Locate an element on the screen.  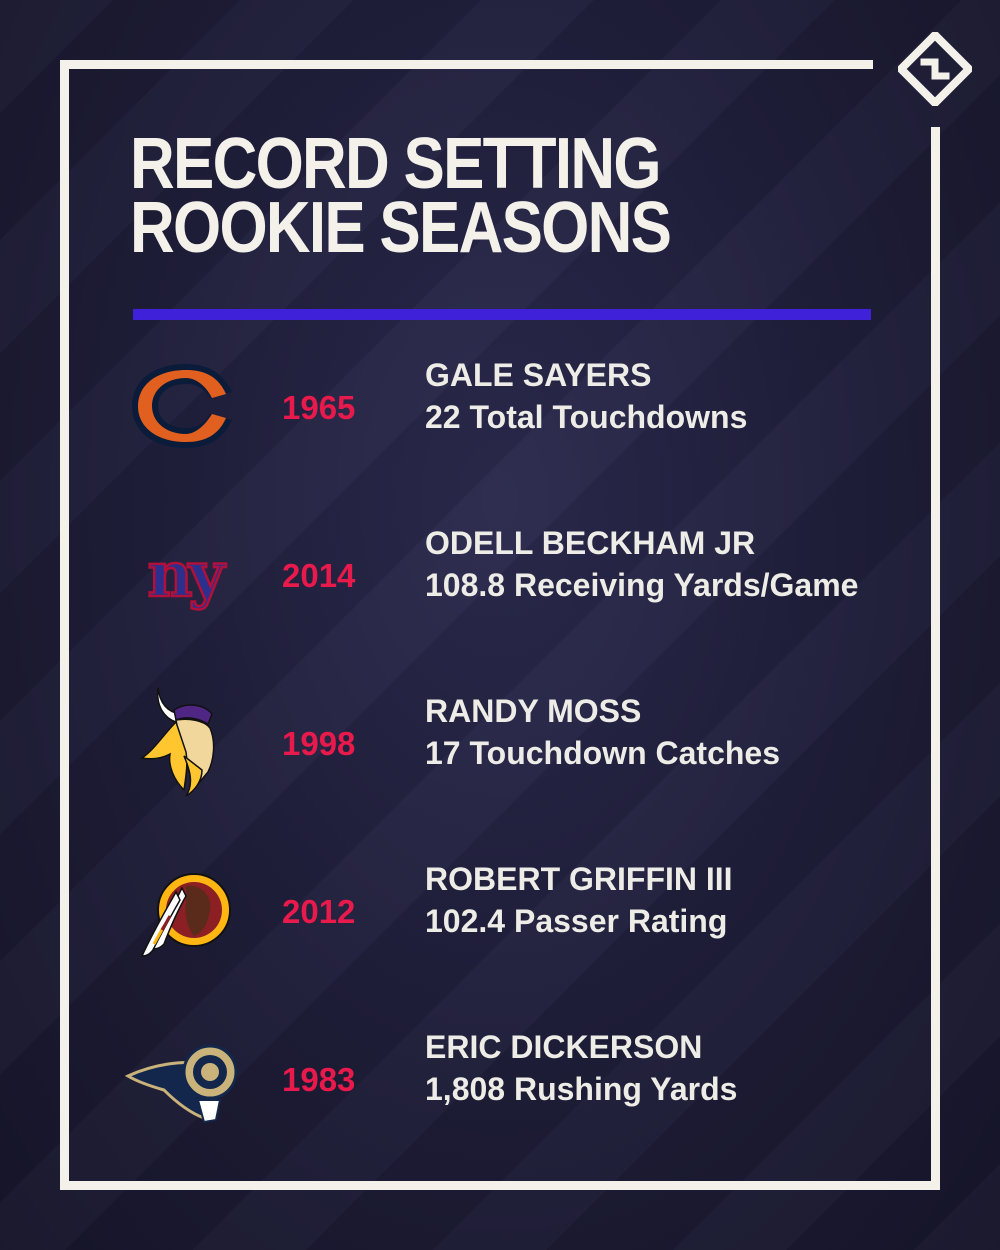
sporting-news-logo-icon is located at coordinates (935, 69).